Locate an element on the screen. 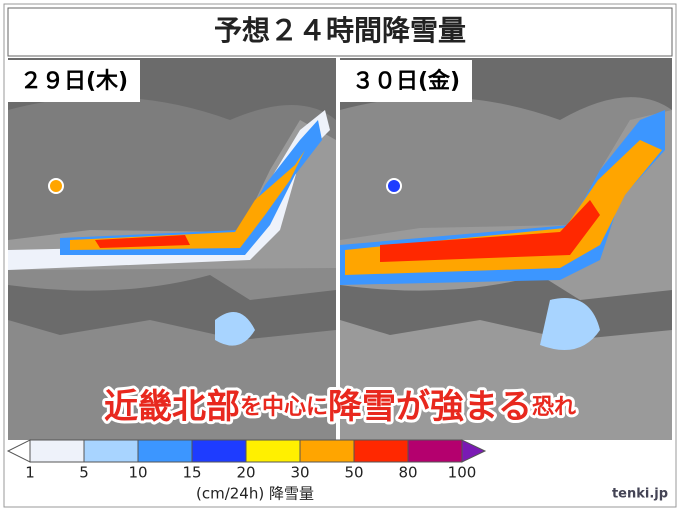 This screenshot has height=511, width=680. credit: tenki.jp is located at coordinates (640, 494).